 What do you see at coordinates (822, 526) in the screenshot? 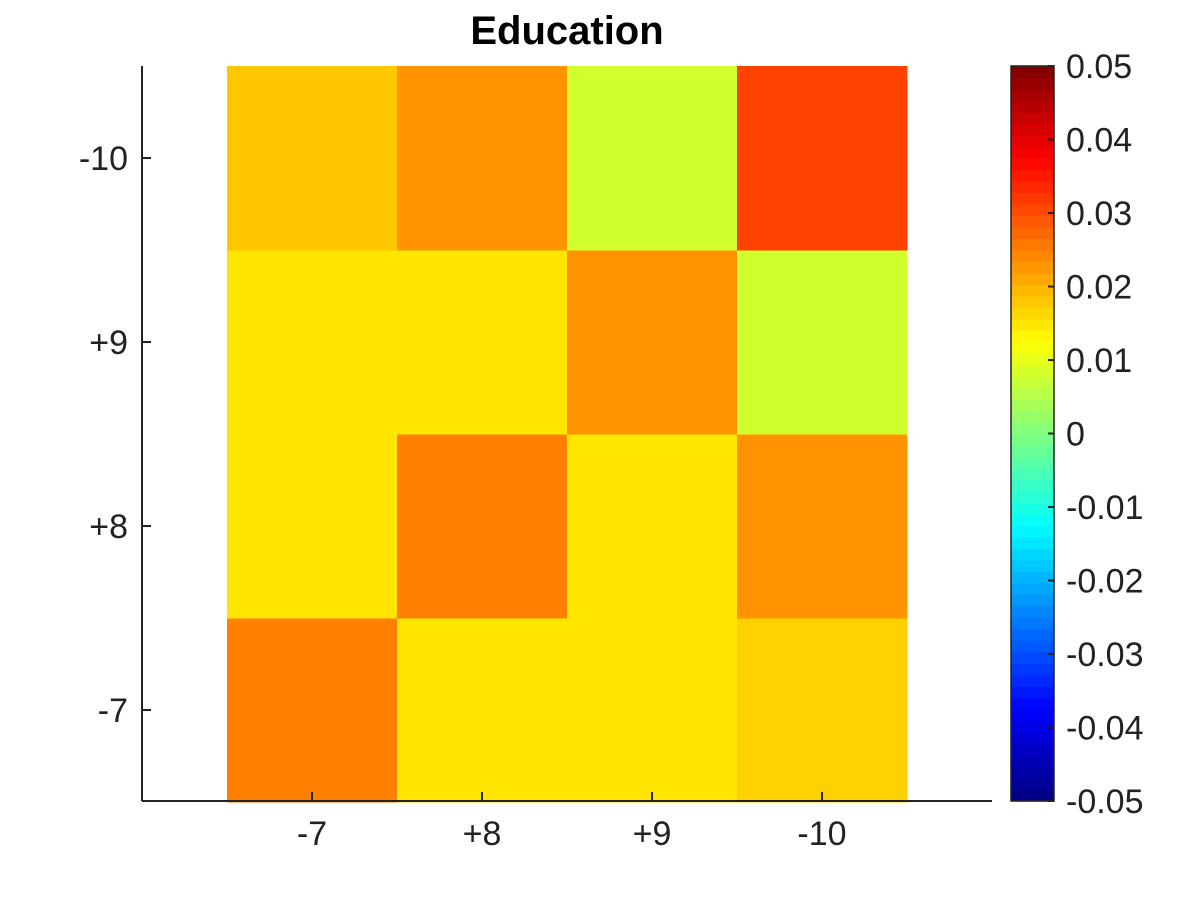
I see `heatmap-cell-+8--10` at bounding box center [822, 526].